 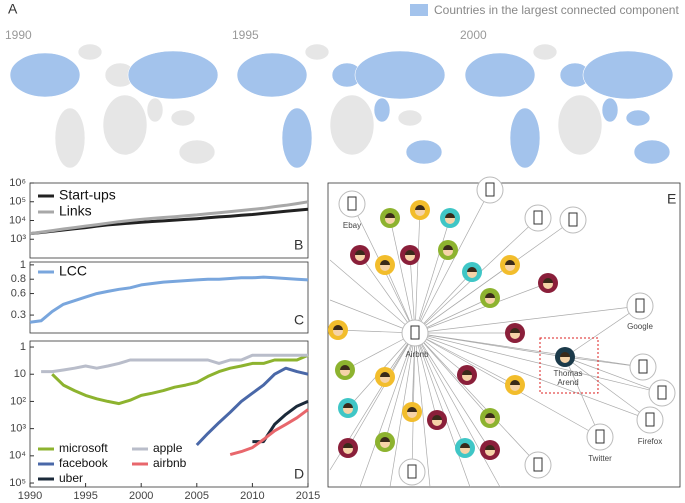 I want to click on y-tick-label: 10⁵, so click(x=17, y=483).